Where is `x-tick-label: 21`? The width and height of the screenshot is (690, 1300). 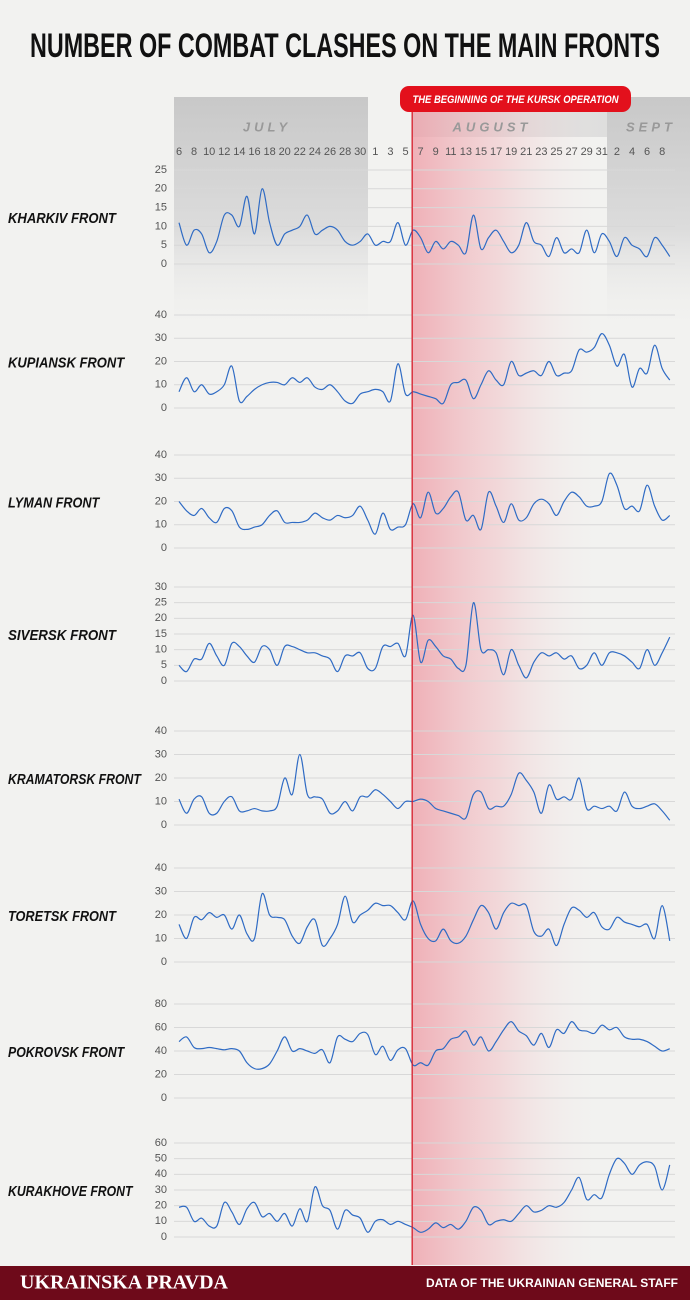
x-tick-label: 21 is located at coordinates (526, 152).